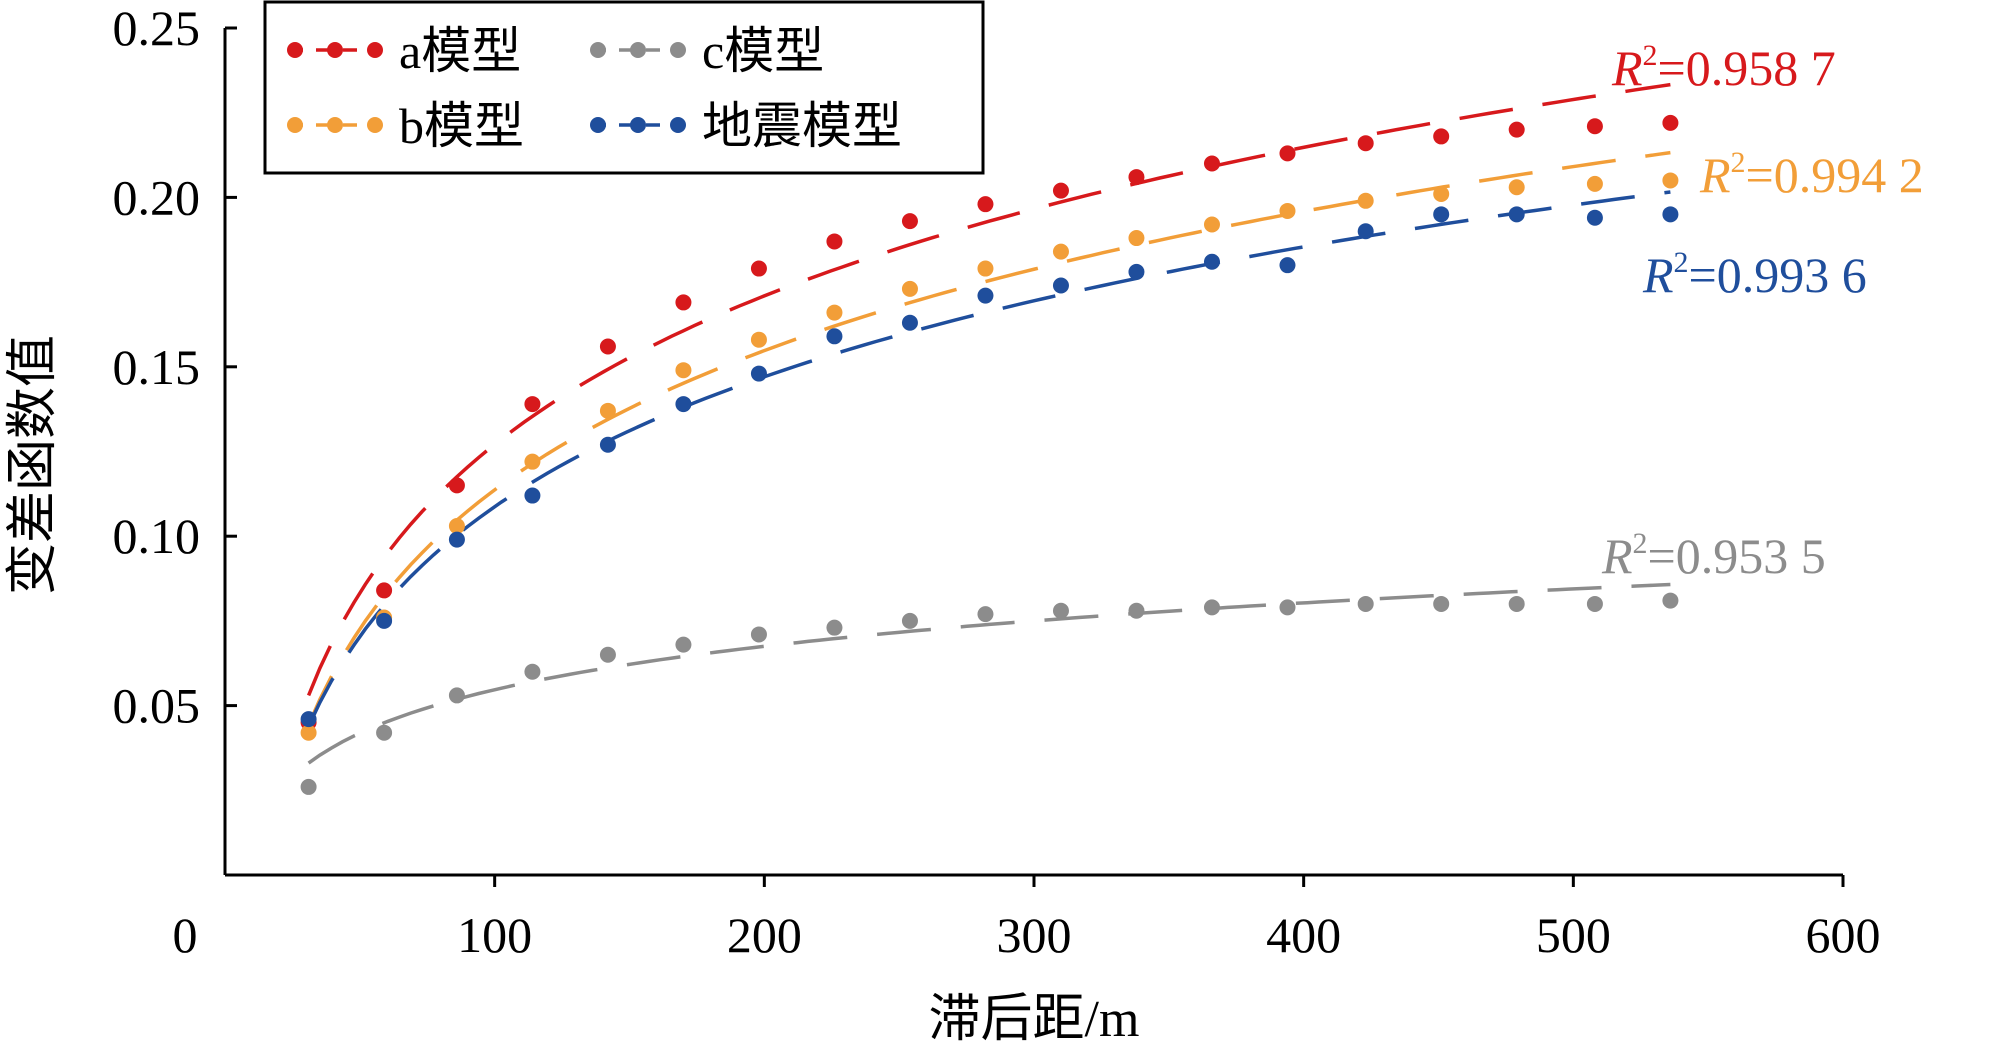 This screenshot has width=1993, height=1056. Describe the element at coordinates (802, 126) in the screenshot. I see `legend-label-3: 地震模型` at that location.